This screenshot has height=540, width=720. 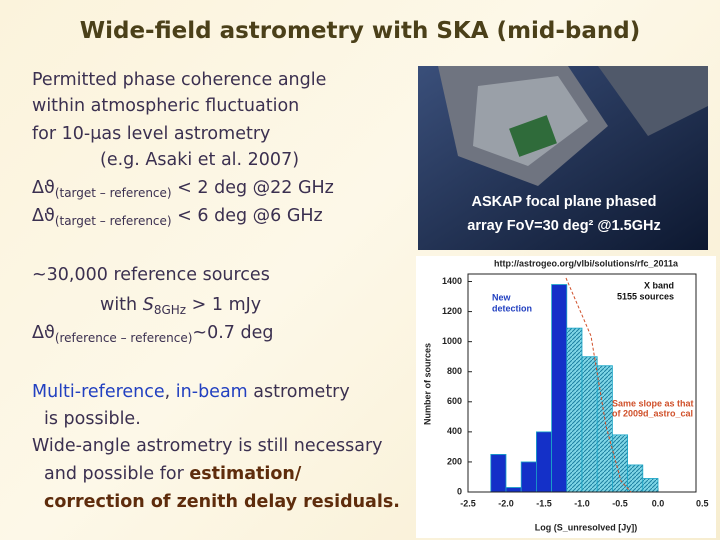 I want to click on text-segment: (reference – reference), so click(x=123, y=338).